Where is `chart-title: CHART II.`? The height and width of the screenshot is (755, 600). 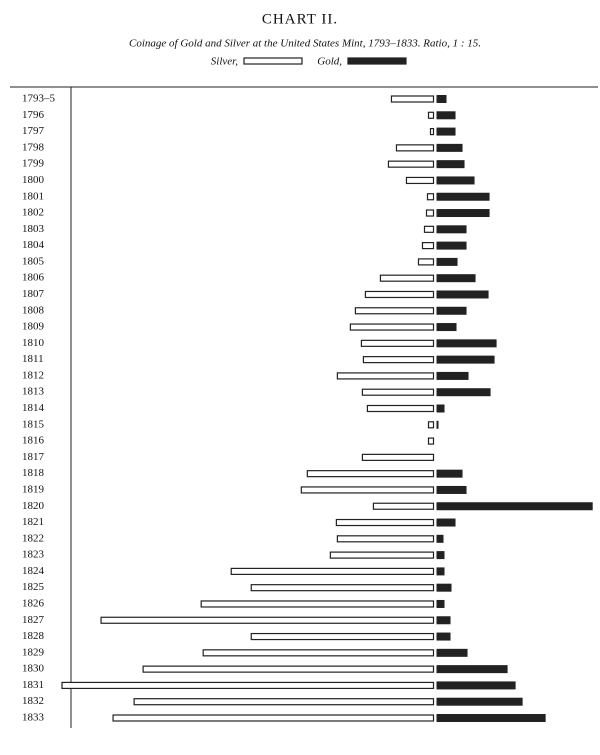 chart-title: CHART II. is located at coordinates (300, 19).